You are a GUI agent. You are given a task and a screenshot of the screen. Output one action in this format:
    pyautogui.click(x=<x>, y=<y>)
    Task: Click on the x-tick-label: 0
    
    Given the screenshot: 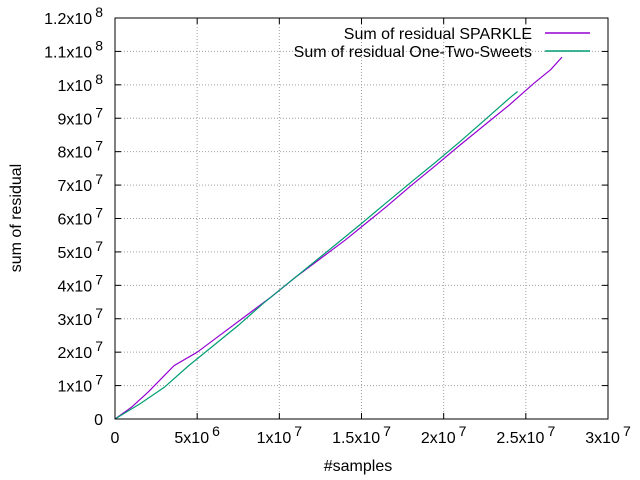 What is the action you would take?
    pyautogui.click(x=115, y=438)
    